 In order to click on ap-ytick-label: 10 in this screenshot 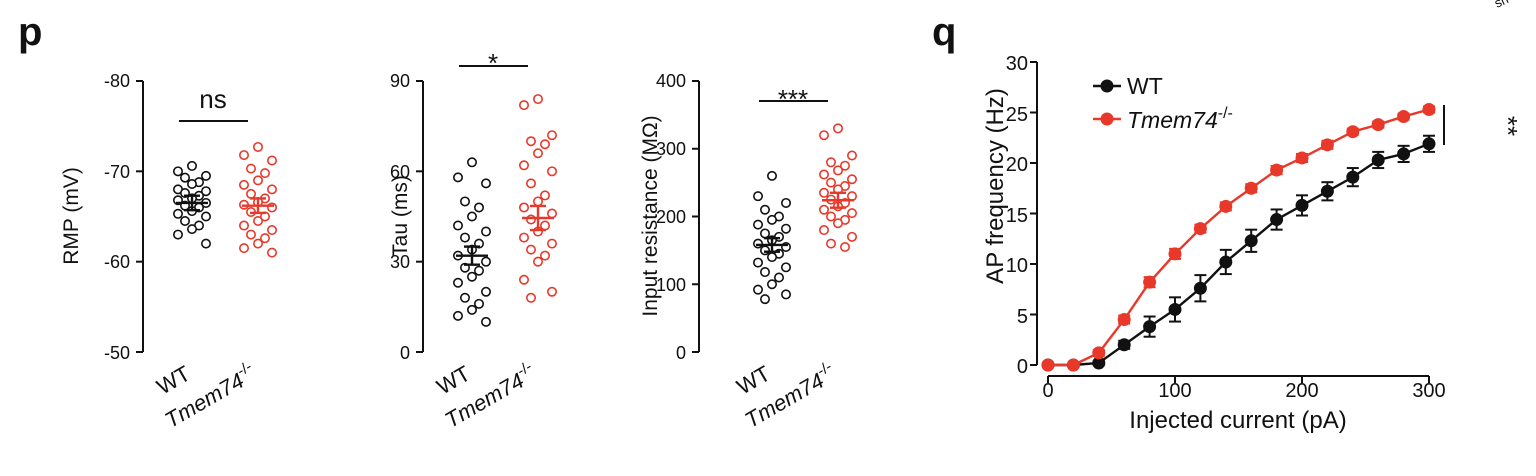, I will do `click(1017, 266)`.